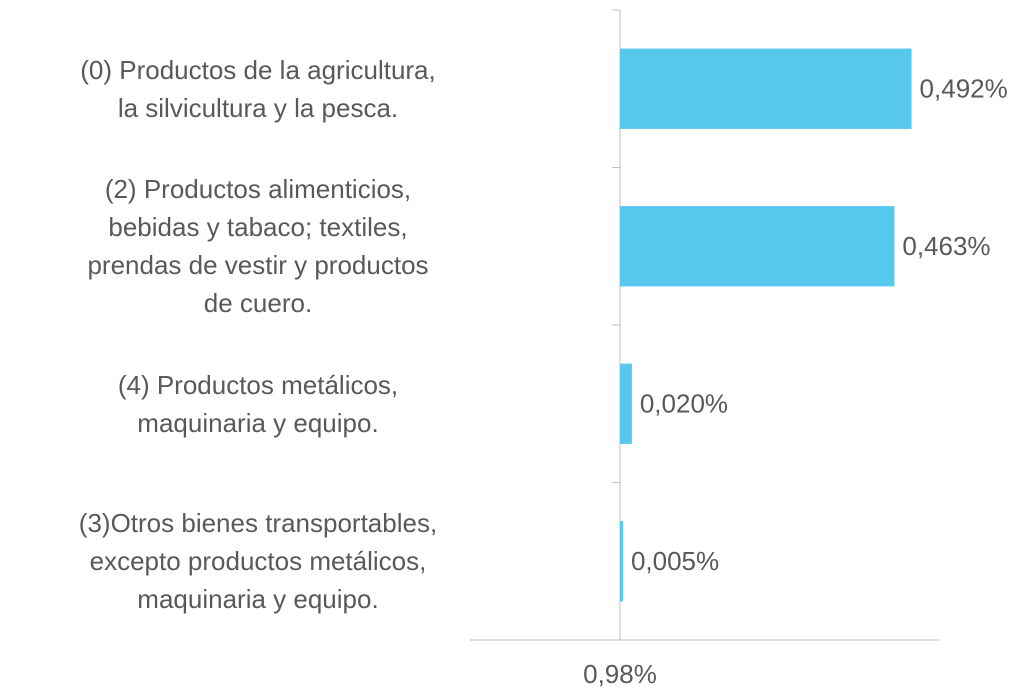 This screenshot has width=1023, height=688. What do you see at coordinates (964, 89) in the screenshot?
I see `value-label: 0,492%` at bounding box center [964, 89].